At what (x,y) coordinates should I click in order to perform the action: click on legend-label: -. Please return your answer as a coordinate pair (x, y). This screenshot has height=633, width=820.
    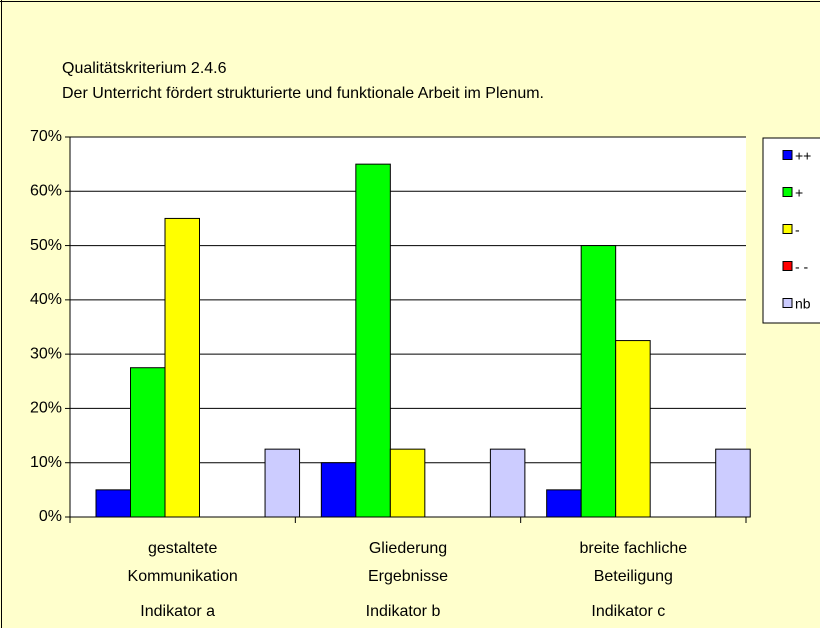
    Looking at the image, I should click on (797, 230).